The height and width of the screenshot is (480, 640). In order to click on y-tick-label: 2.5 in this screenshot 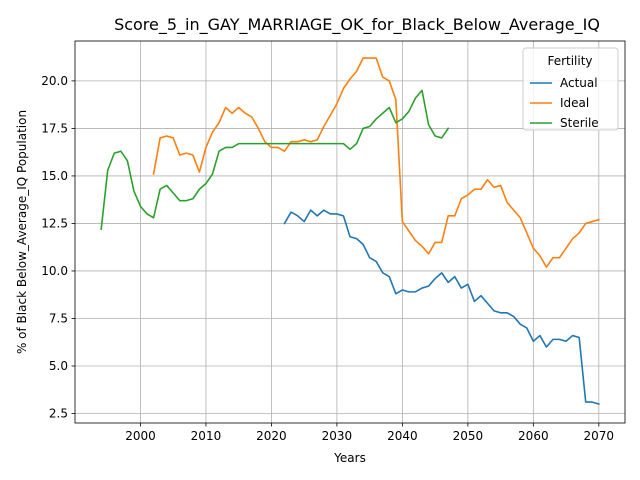, I will do `click(58, 413)`.